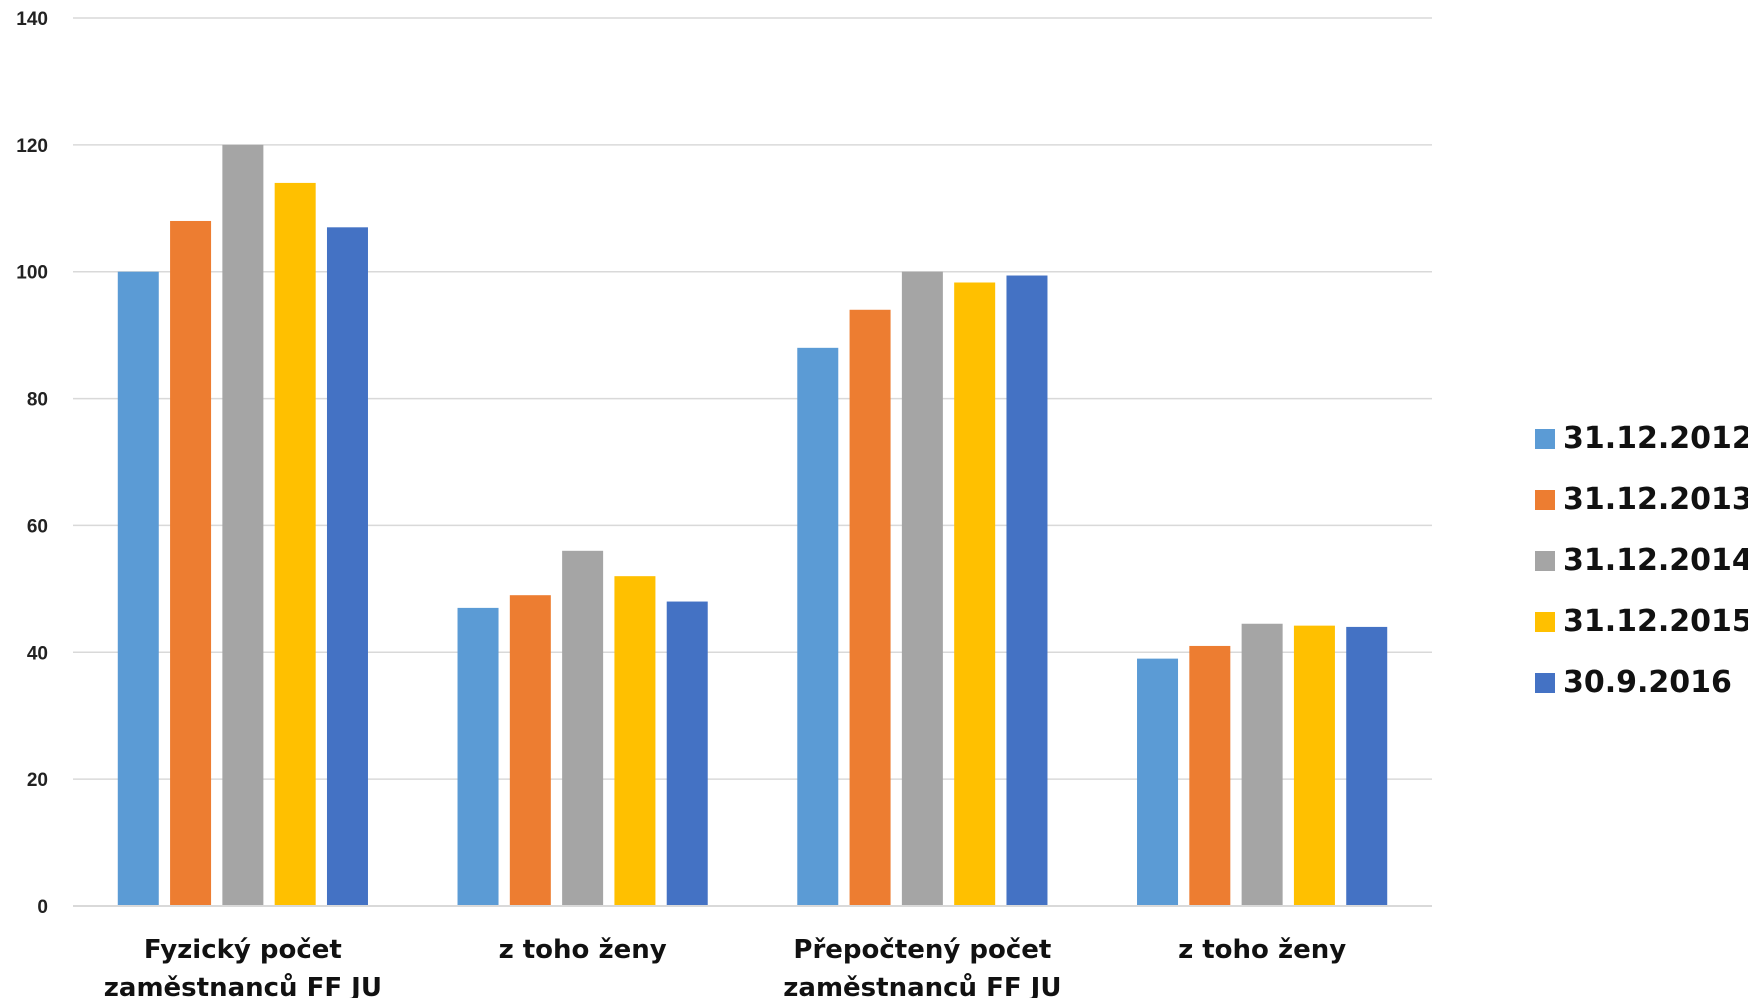 The image size is (1748, 998). Describe the element at coordinates (1545, 560) in the screenshot. I see `legend-swatch-2014` at that location.